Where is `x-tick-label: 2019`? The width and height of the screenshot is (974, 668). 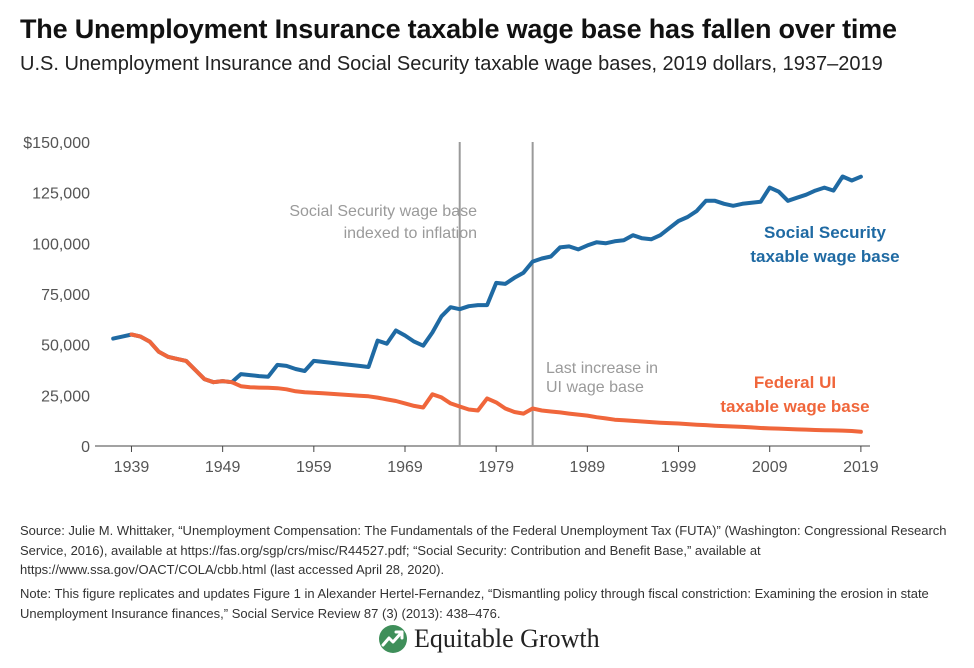
x-tick-label: 2019 is located at coordinates (861, 467).